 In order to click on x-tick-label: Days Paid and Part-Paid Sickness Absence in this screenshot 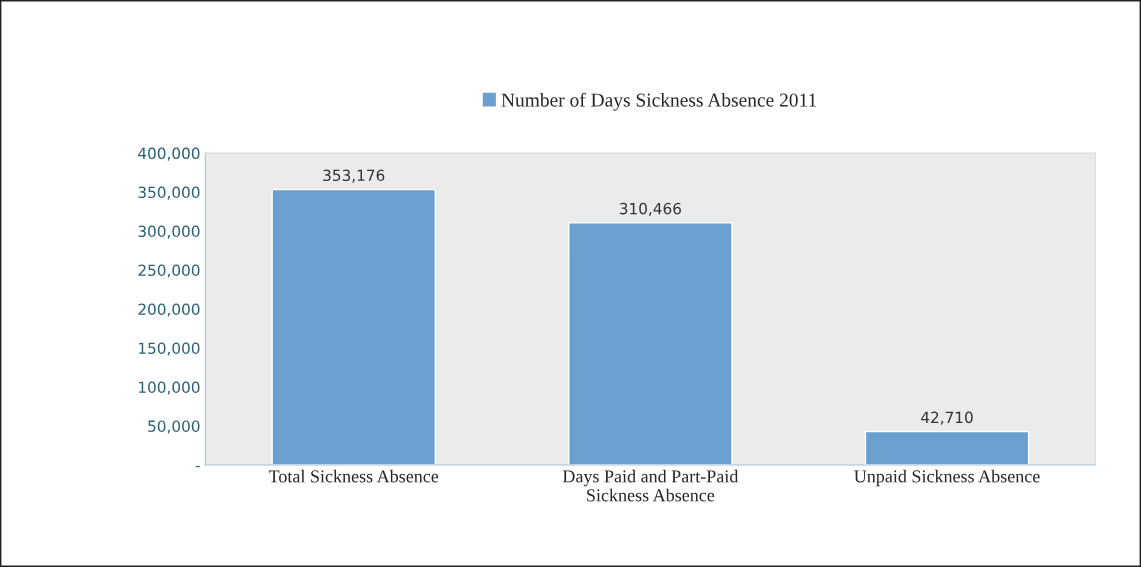, I will do `click(650, 485)`.